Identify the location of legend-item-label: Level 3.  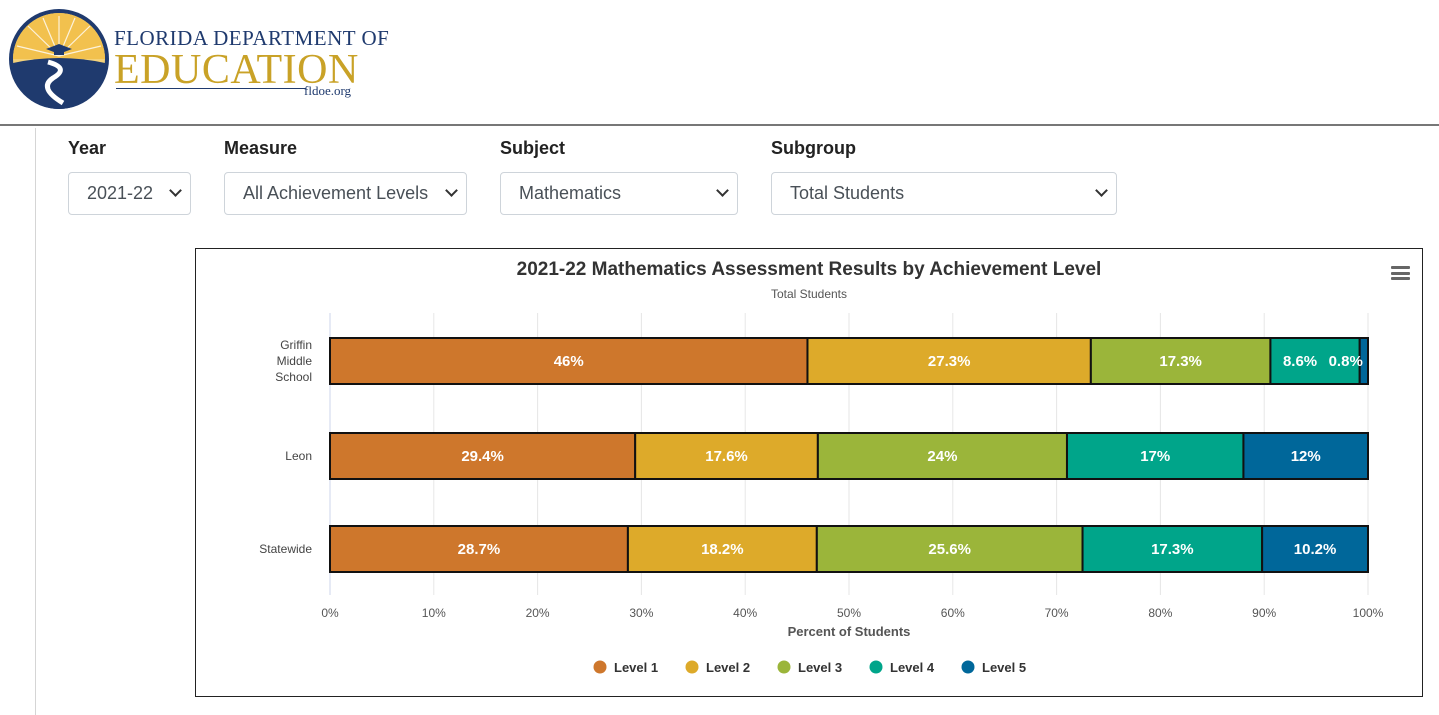
(820, 667).